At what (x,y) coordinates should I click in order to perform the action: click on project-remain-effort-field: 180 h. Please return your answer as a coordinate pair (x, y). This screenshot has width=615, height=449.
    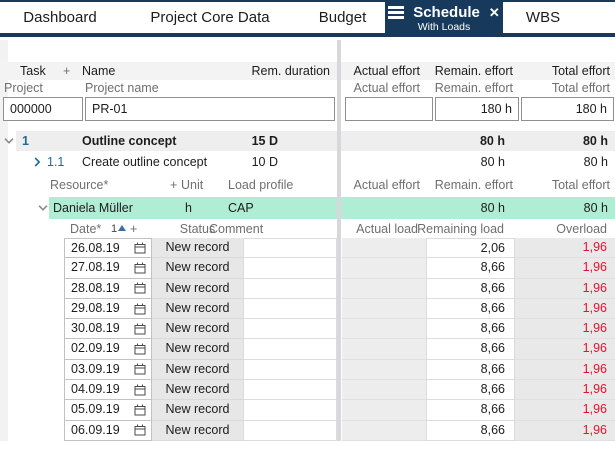
    Looking at the image, I should click on (477, 109).